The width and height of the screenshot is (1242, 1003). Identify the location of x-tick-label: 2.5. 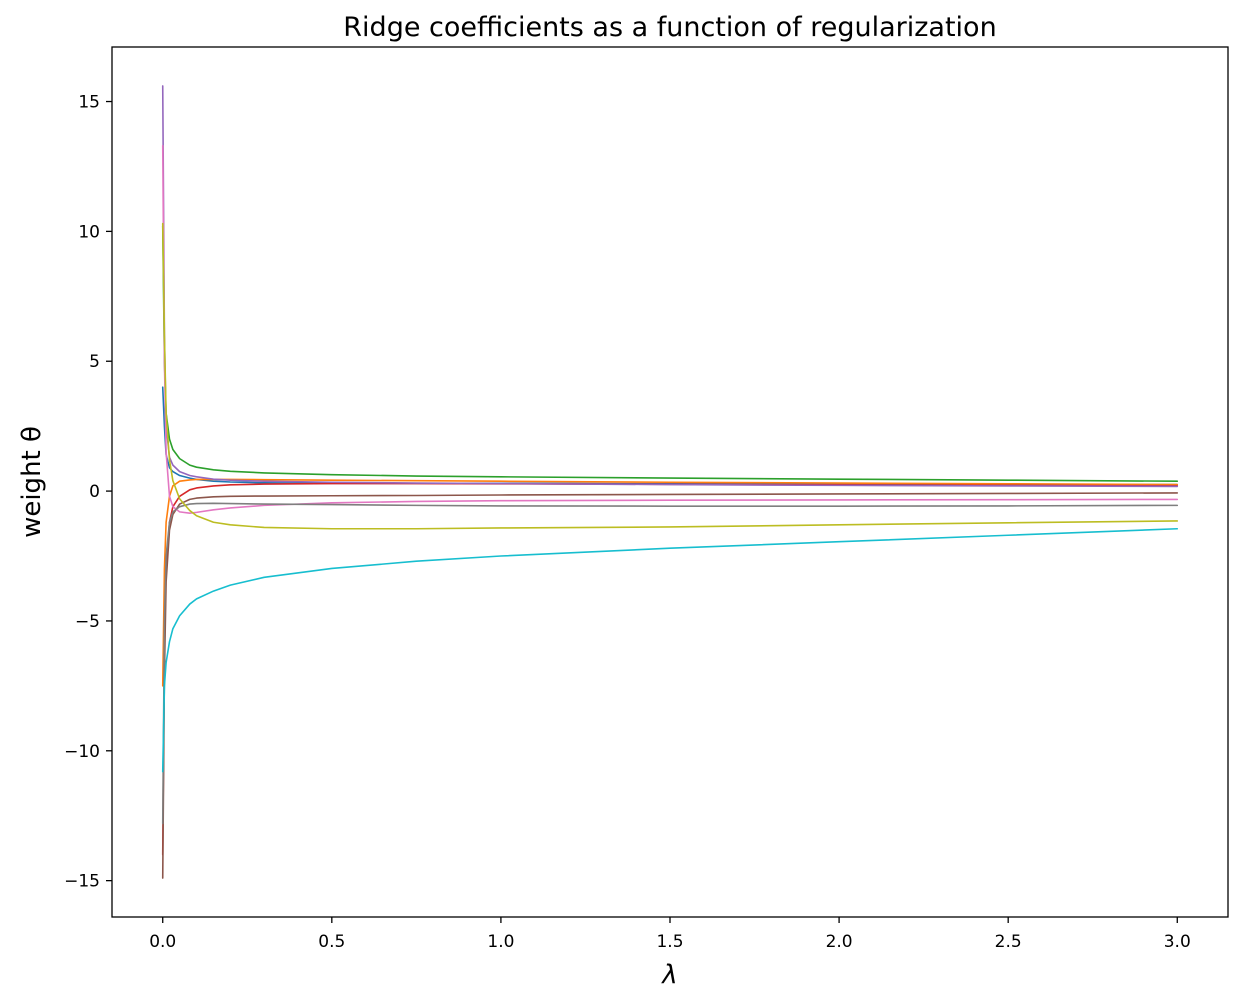
(1008, 942).